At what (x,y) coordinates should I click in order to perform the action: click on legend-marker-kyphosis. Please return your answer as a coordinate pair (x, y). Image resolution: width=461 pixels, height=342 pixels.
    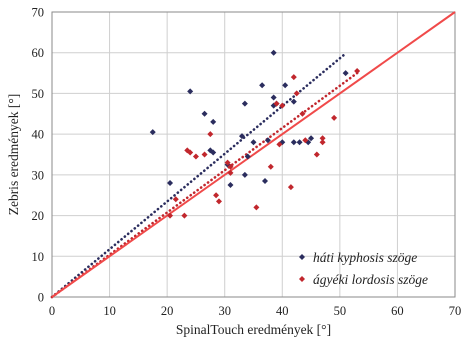
    Looking at the image, I should click on (302, 257).